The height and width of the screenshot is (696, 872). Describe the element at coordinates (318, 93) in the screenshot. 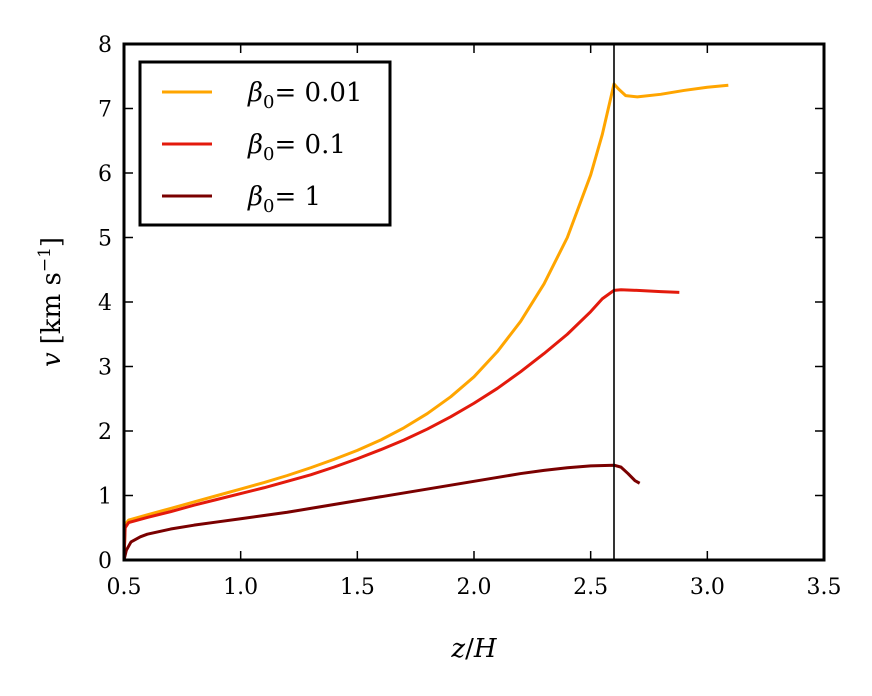

I see `legend-value: = 0.01` at that location.